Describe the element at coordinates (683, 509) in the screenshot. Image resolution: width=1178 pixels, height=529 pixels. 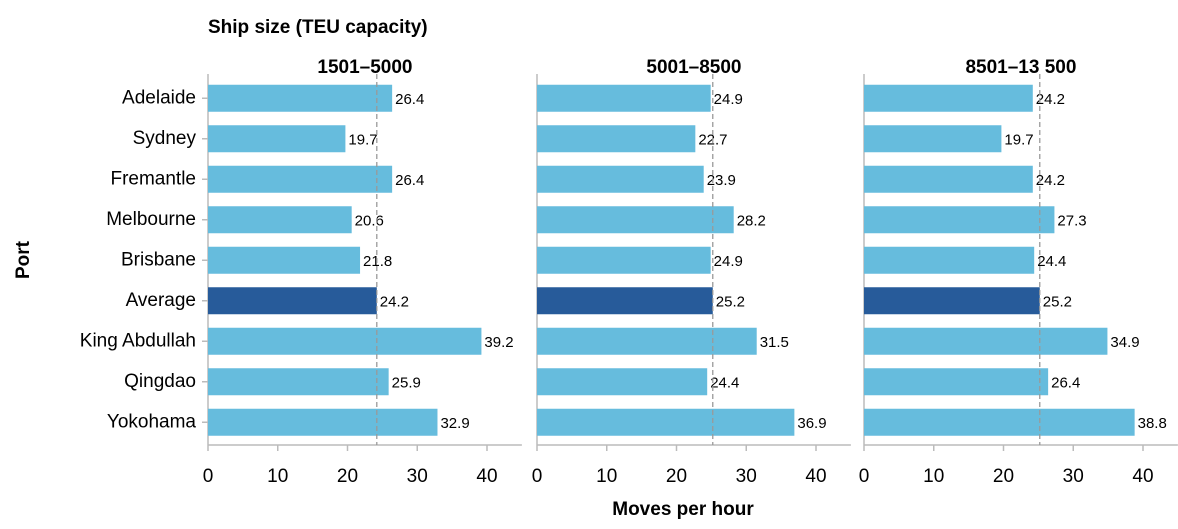
I see `x-axis-label: Moves per hour` at that location.